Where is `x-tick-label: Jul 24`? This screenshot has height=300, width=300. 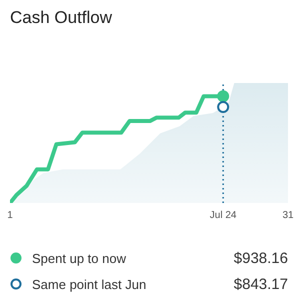
x-tick-label: Jul 24 is located at coordinates (223, 216).